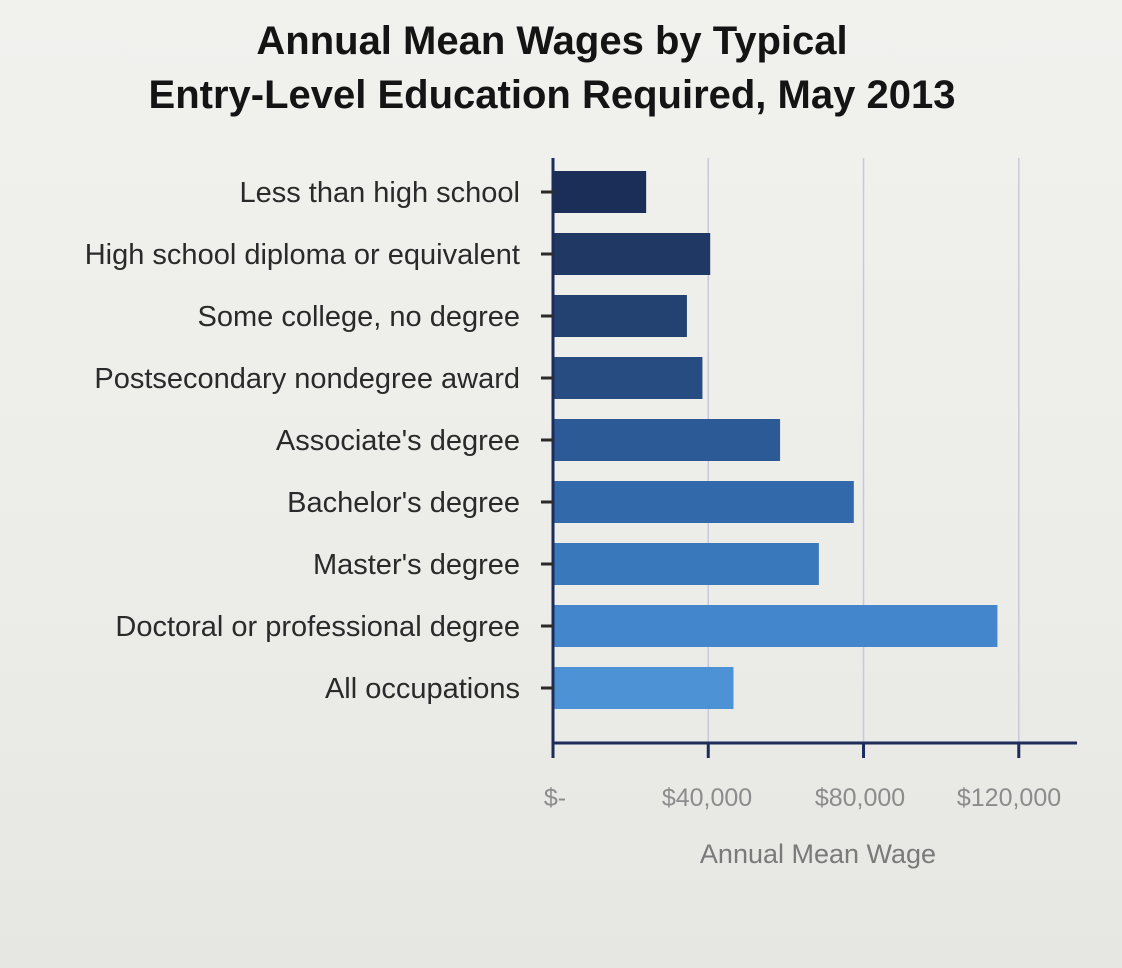 This screenshot has width=1122, height=968. Describe the element at coordinates (422, 689) in the screenshot. I see `category-label-9: All occupations` at that location.